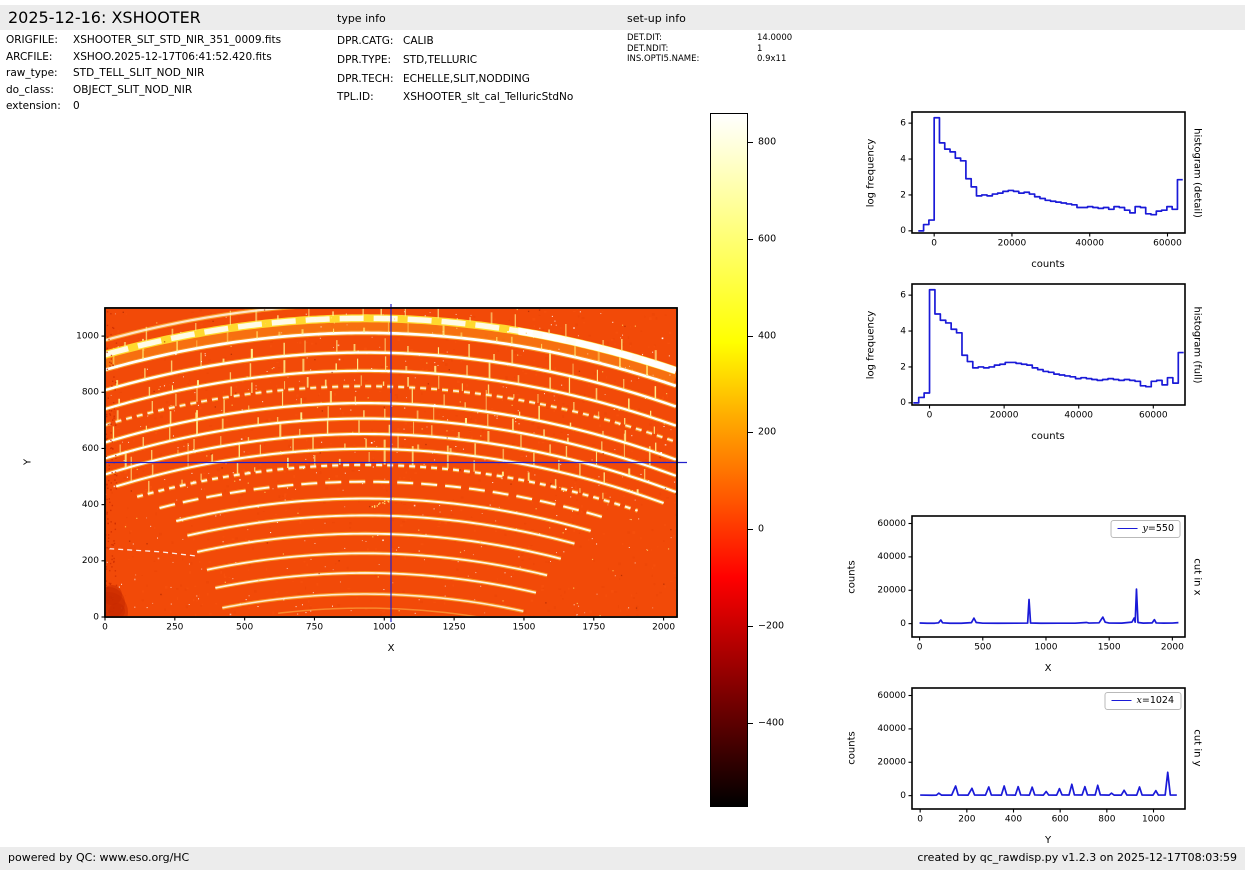  What do you see at coordinates (852, 577) in the screenshot?
I see `cut-x-ylabel: counts` at bounding box center [852, 577].